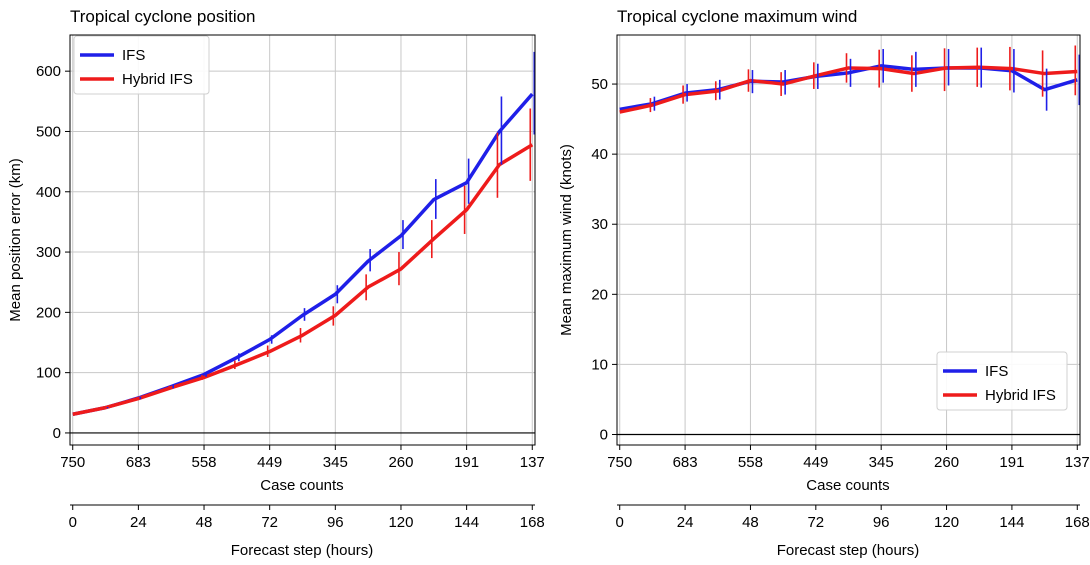  I want to click on series-layer, so click(850, 79).